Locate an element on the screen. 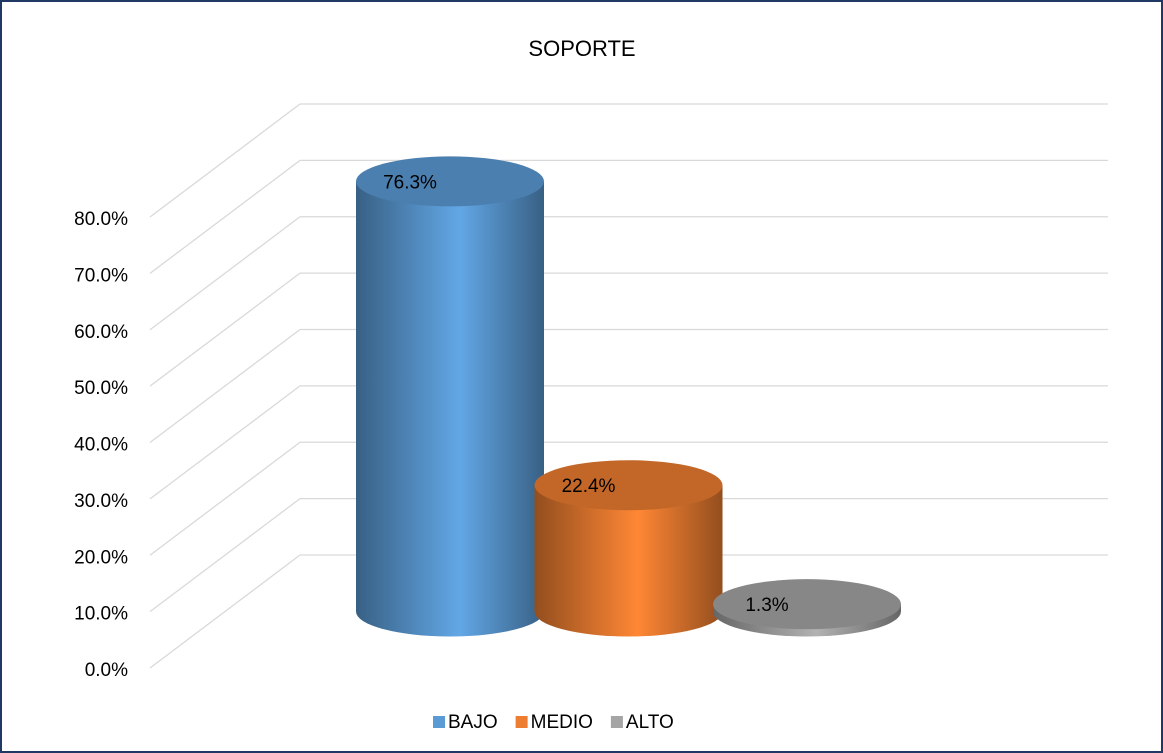  data-label: 22.4% is located at coordinates (589, 486).